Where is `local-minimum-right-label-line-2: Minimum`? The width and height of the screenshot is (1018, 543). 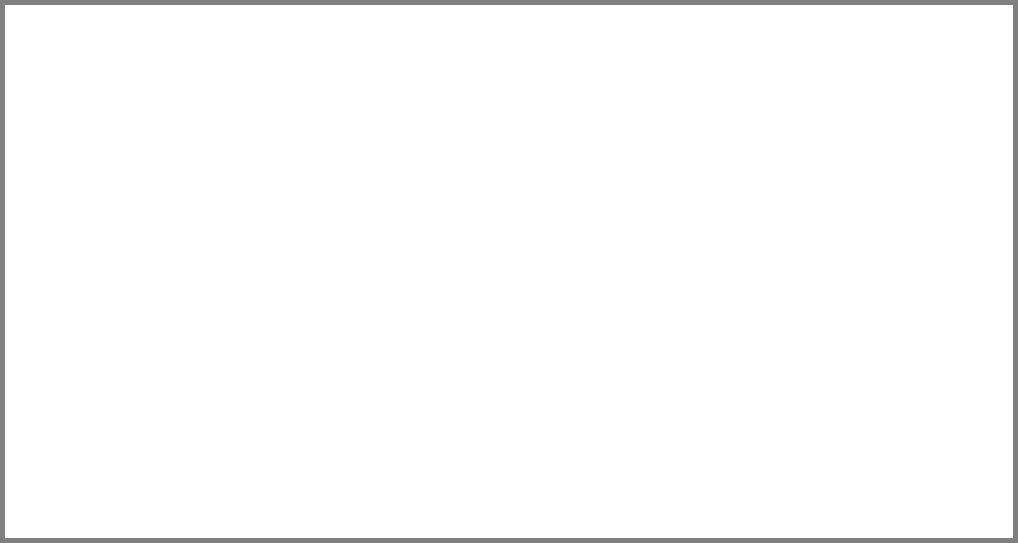
local-minimum-right-label-line-2: Minimum is located at coordinates (817, 473).